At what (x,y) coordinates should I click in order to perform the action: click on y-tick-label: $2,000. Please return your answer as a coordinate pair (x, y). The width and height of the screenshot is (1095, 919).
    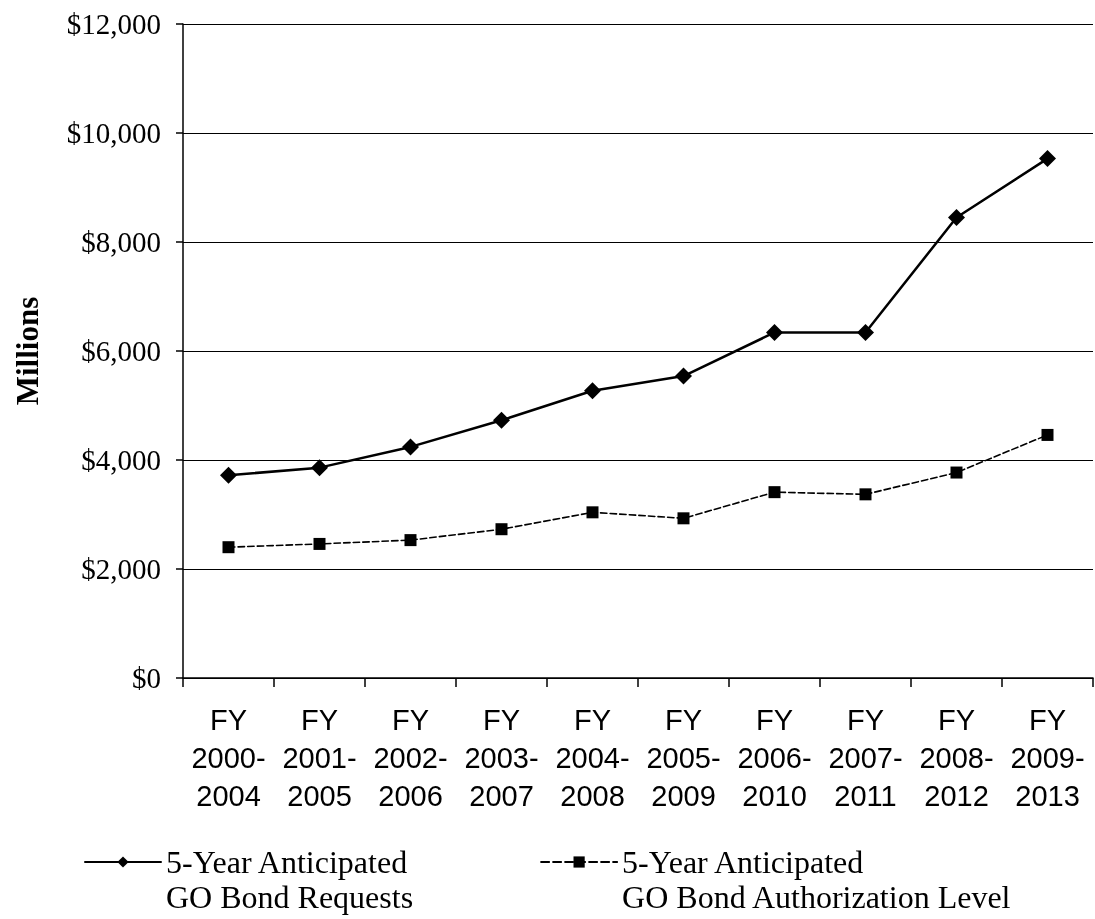
    Looking at the image, I should click on (121, 569).